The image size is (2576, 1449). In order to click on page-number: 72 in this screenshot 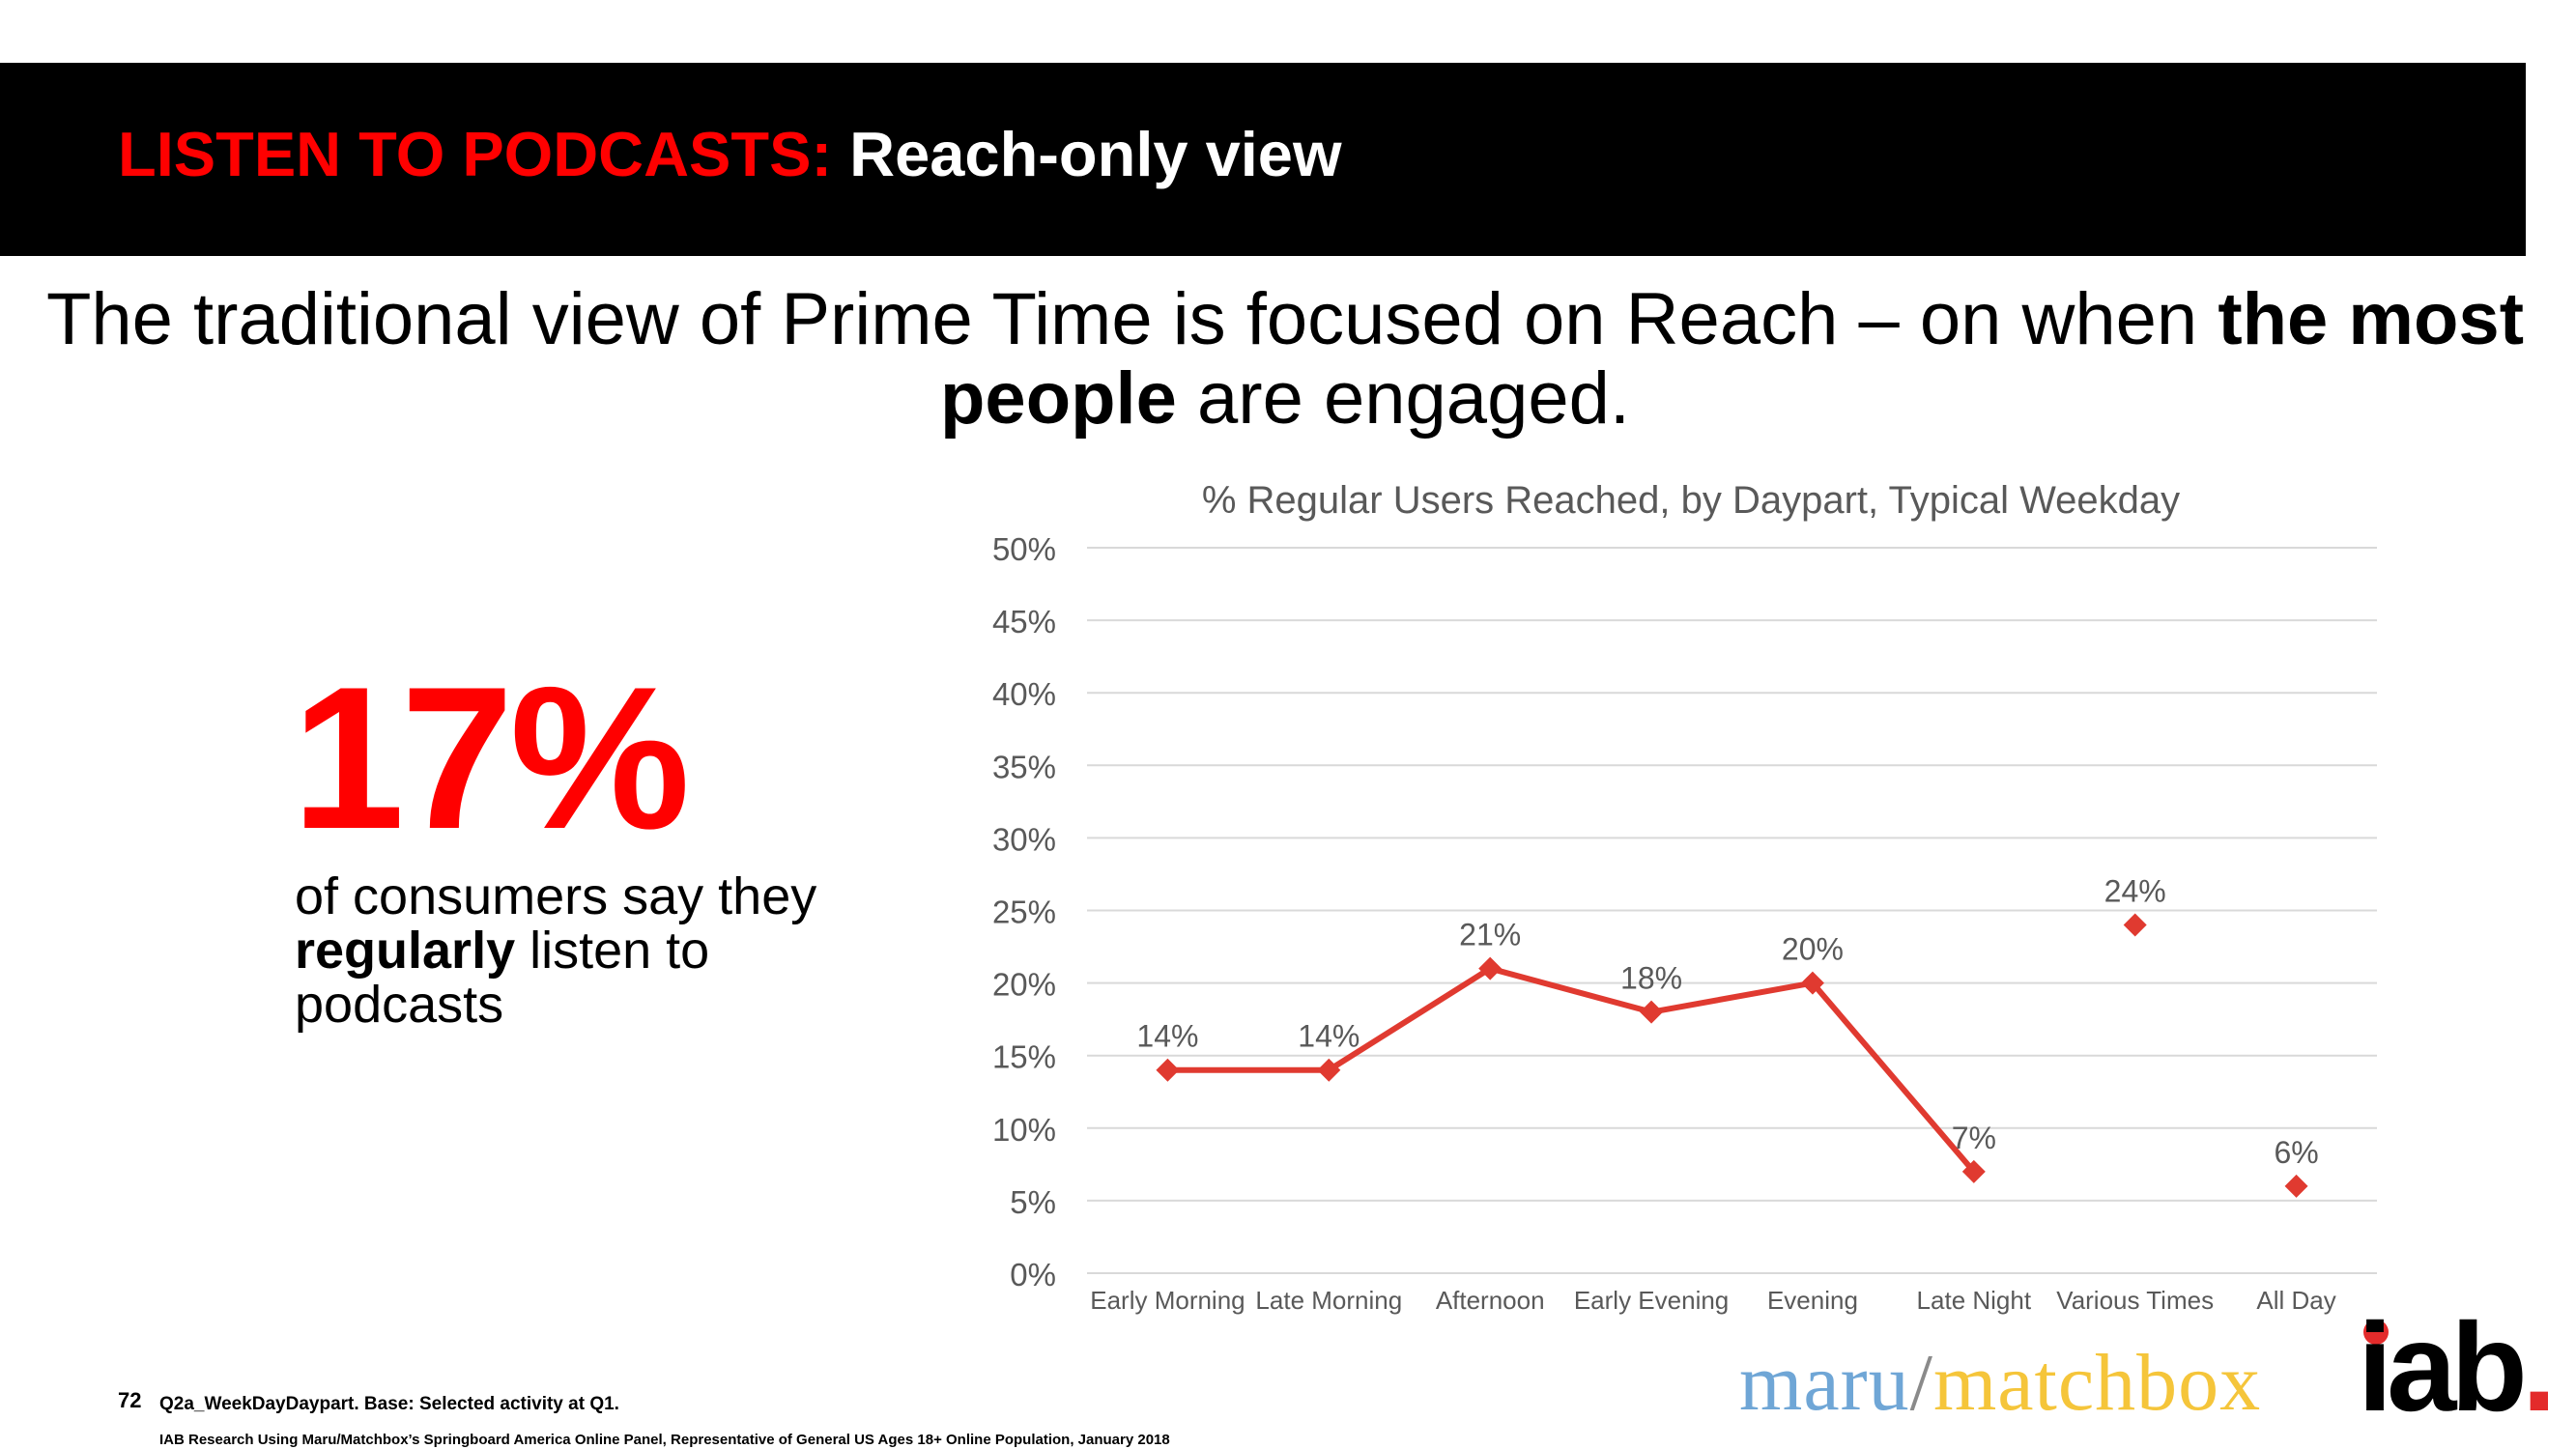, I will do `click(130, 1400)`.